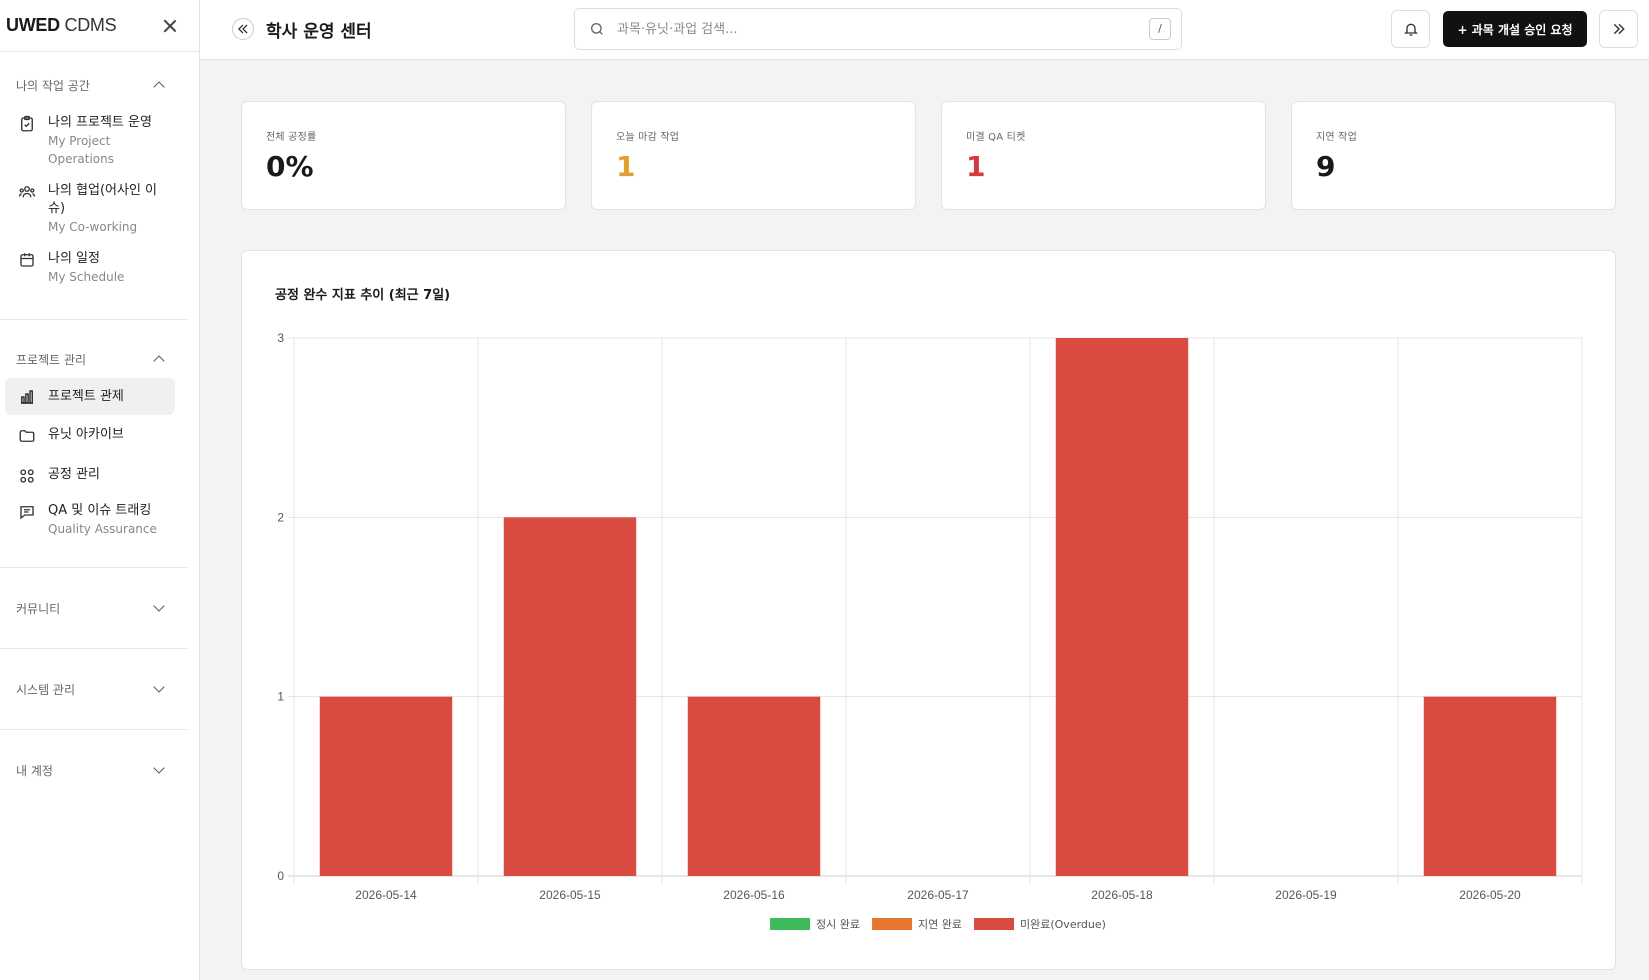  What do you see at coordinates (27, 397) in the screenshot?
I see `bar-chart-icon` at bounding box center [27, 397].